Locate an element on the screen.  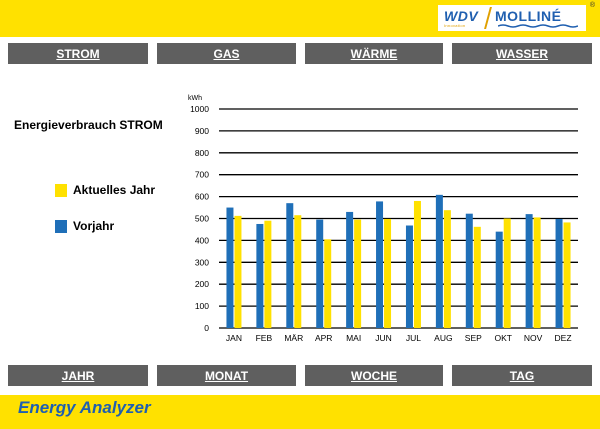
nav-button-woche: WOCHE is located at coordinates (374, 375).